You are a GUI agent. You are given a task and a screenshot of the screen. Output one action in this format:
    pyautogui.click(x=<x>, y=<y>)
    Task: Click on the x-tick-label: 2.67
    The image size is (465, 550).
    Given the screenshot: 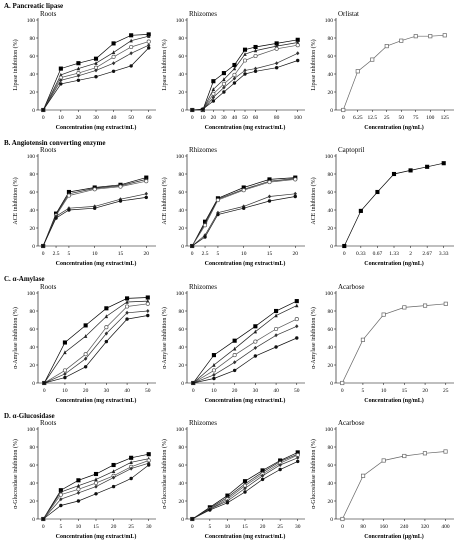 What is the action you would take?
    pyautogui.click(x=427, y=254)
    